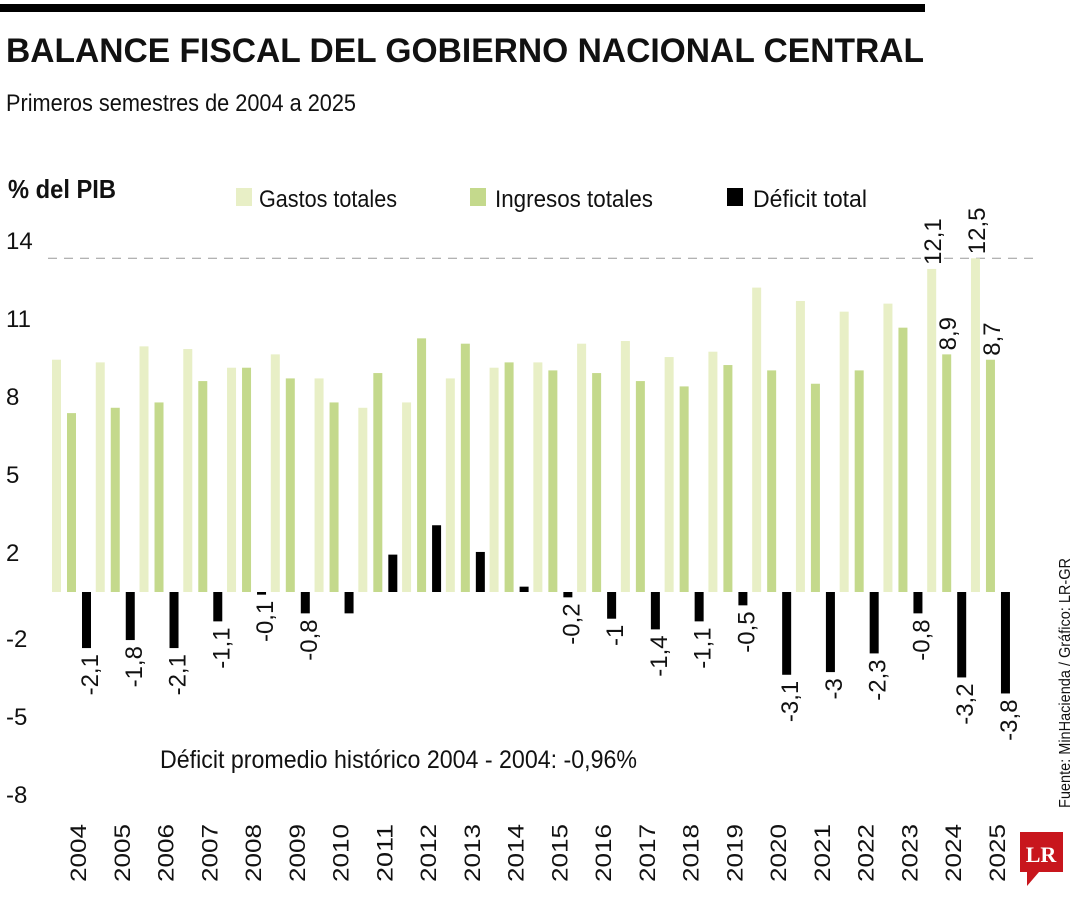 This screenshot has height=905, width=1080. I want to click on data-label-gastos-2025: 12,5, so click(977, 231).